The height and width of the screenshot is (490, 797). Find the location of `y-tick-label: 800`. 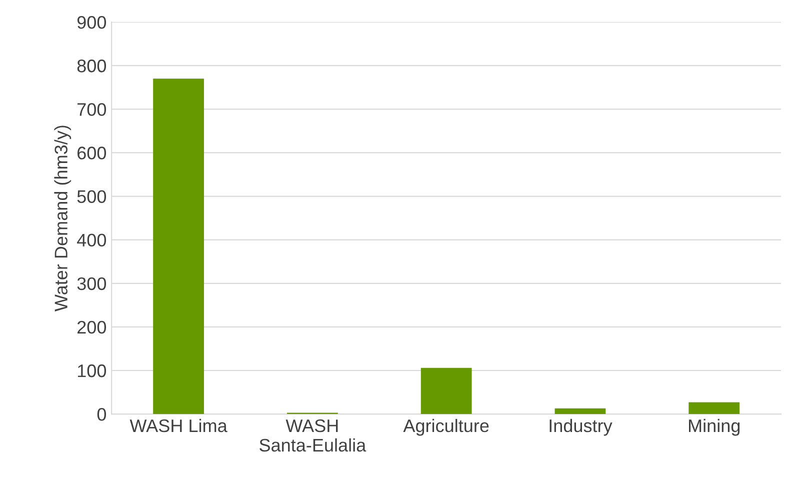

y-tick-label: 800 is located at coordinates (91, 66).